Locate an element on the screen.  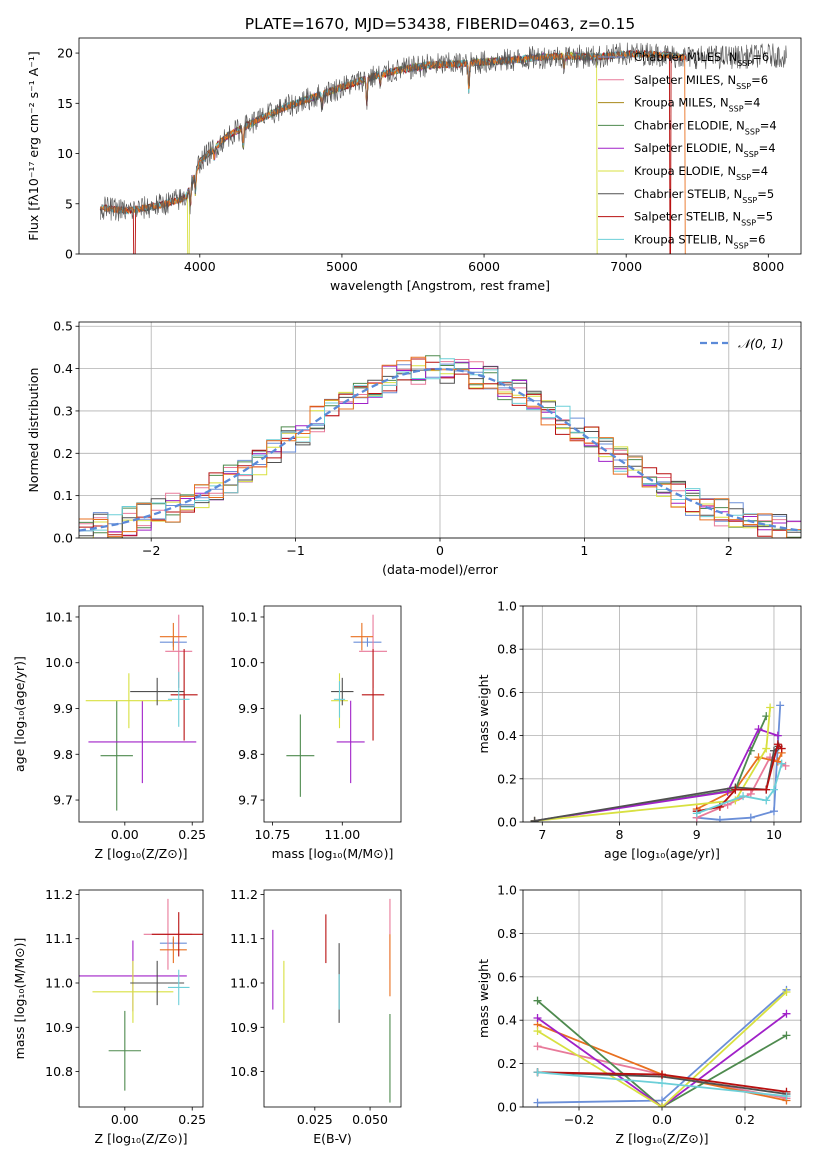
histogram-legend-label: 𝒩(0, 1) is located at coordinates (761, 343).